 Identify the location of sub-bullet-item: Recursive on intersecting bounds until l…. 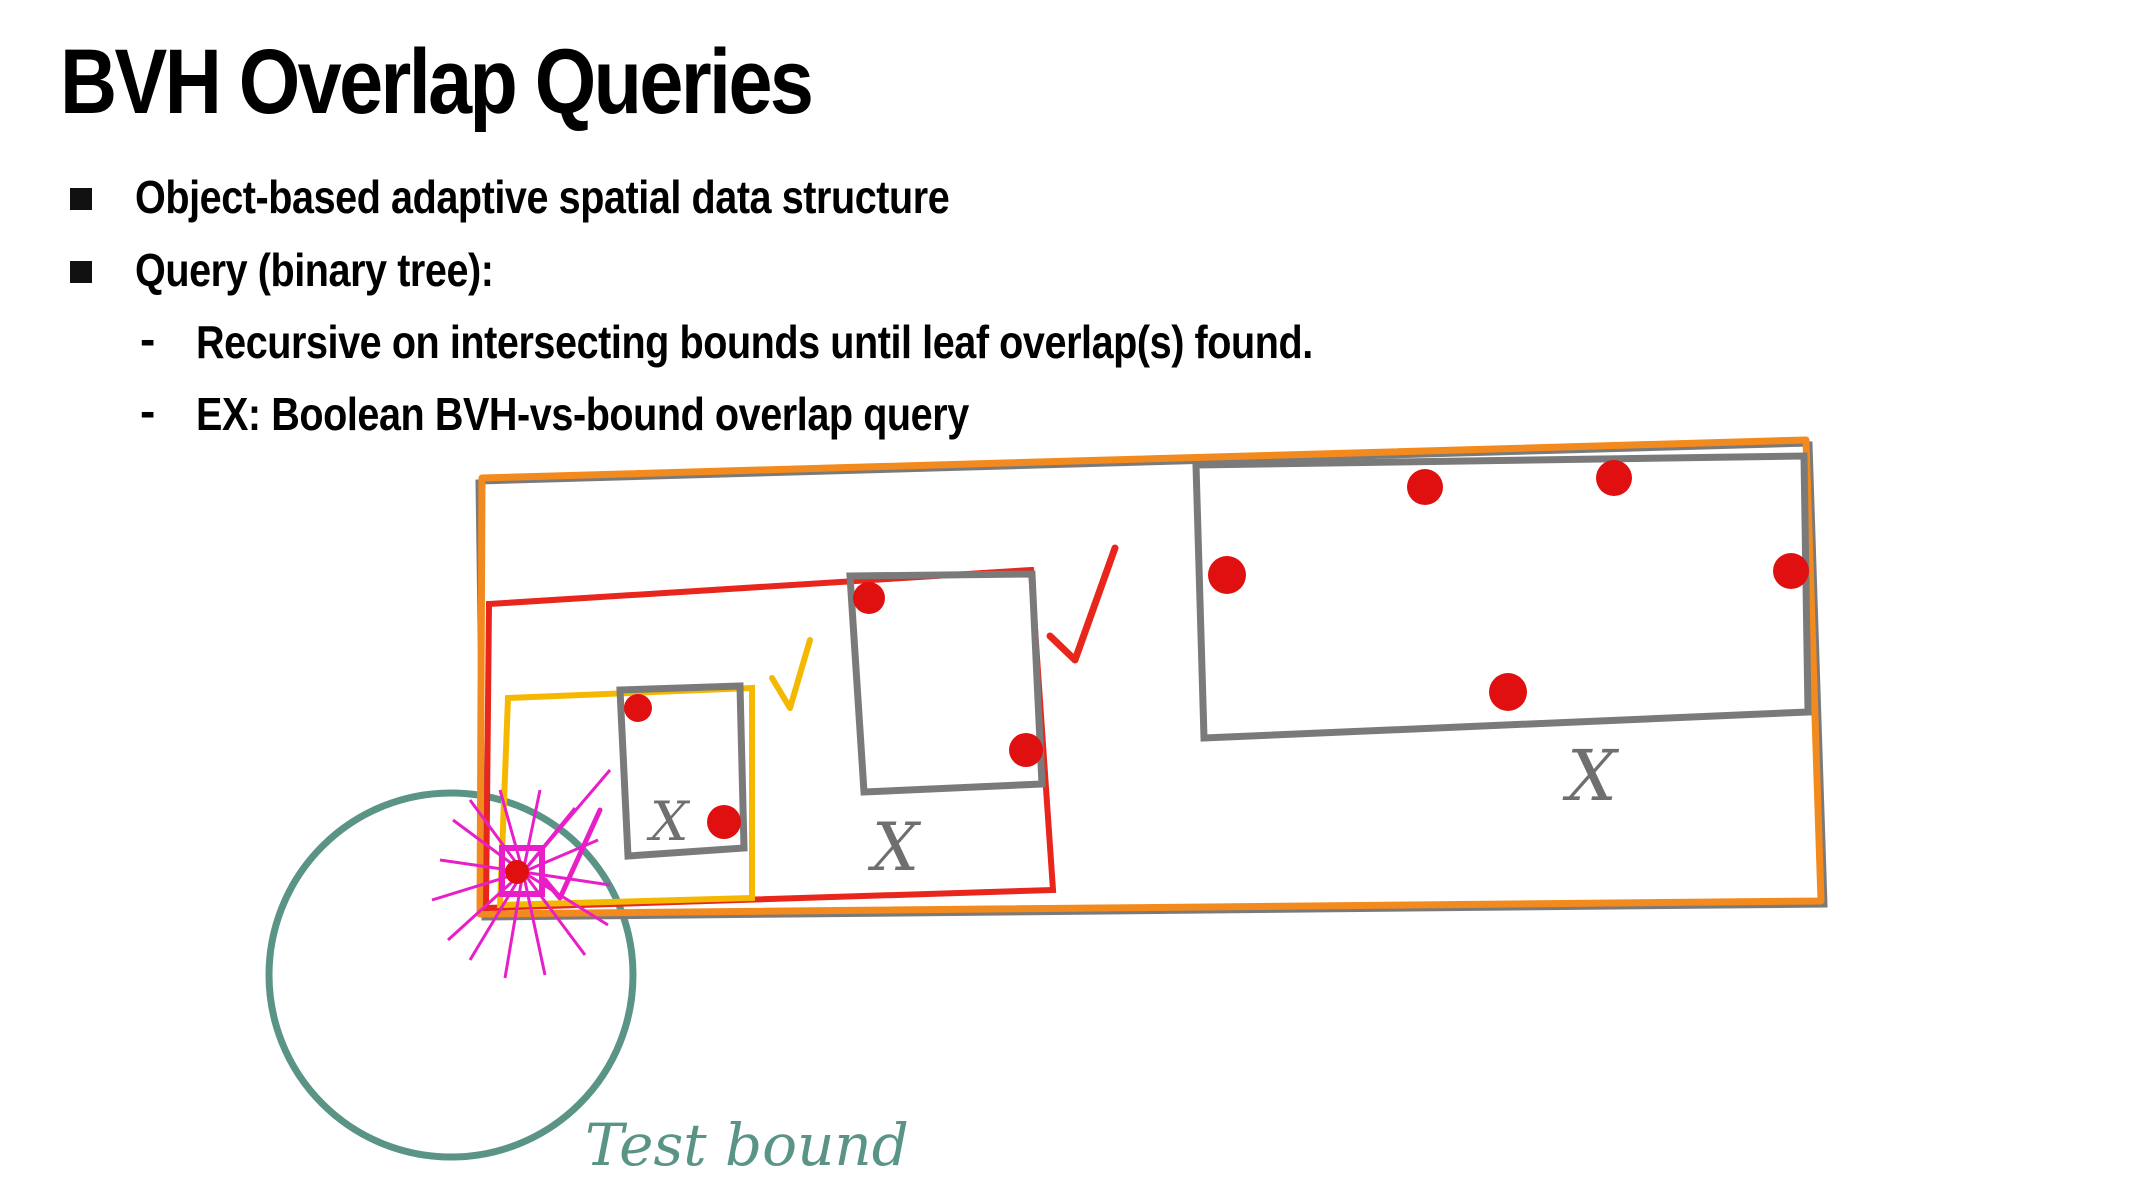
(754, 342).